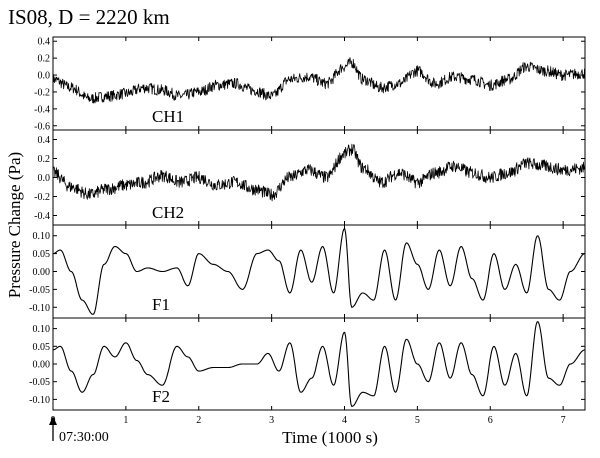  I want to click on y-axis-title: Pressure Change (Pa), so click(14, 225).